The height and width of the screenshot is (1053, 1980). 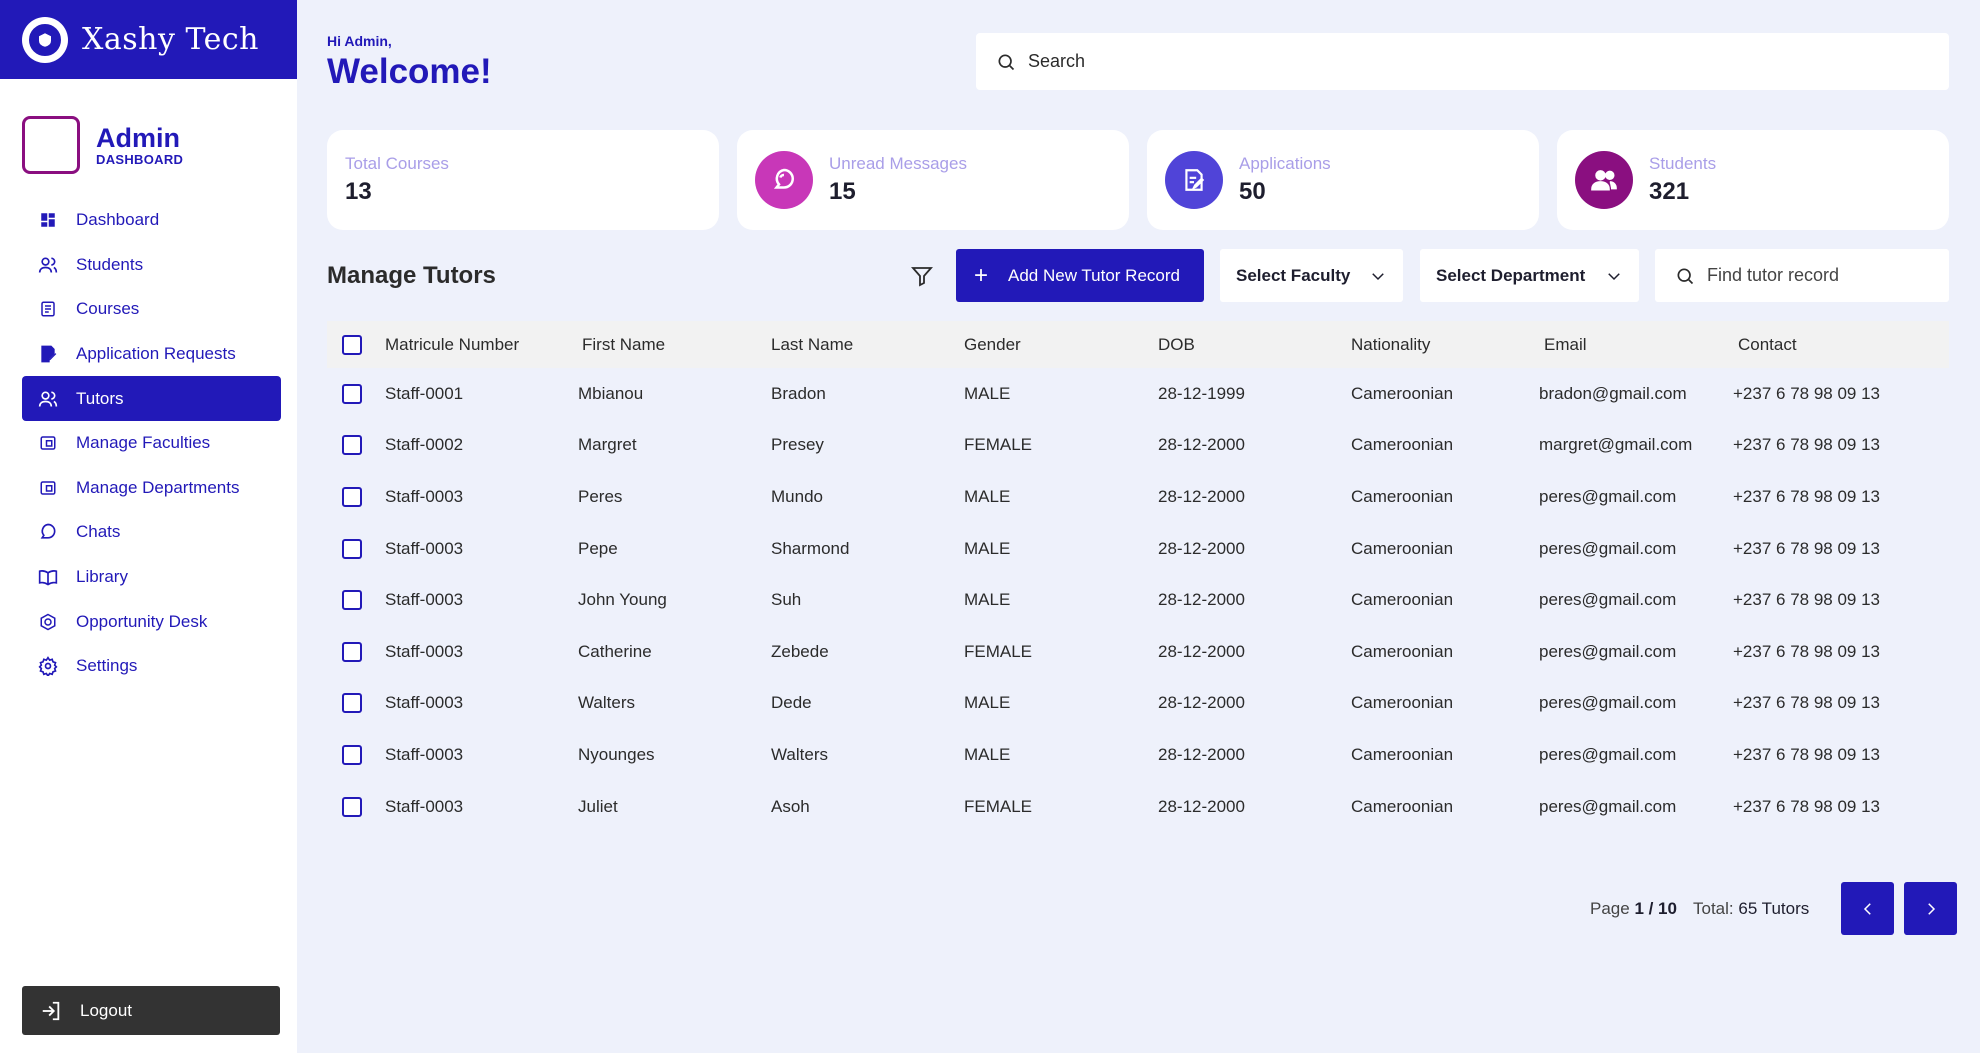 I want to click on column-header: Gender, so click(x=992, y=344).